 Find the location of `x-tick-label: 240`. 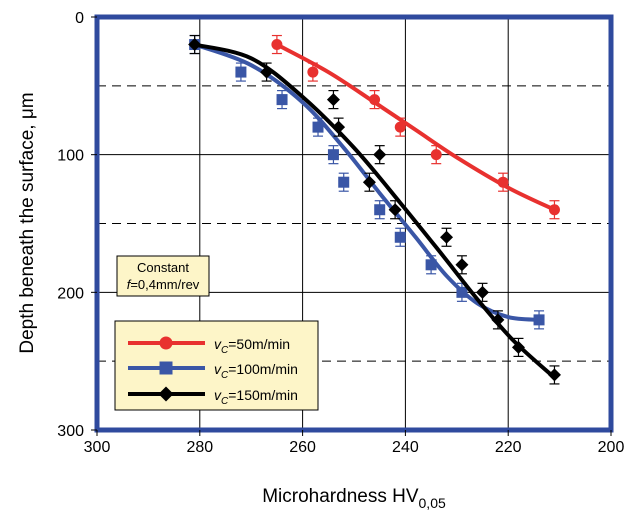

x-tick-label: 240 is located at coordinates (405, 447).